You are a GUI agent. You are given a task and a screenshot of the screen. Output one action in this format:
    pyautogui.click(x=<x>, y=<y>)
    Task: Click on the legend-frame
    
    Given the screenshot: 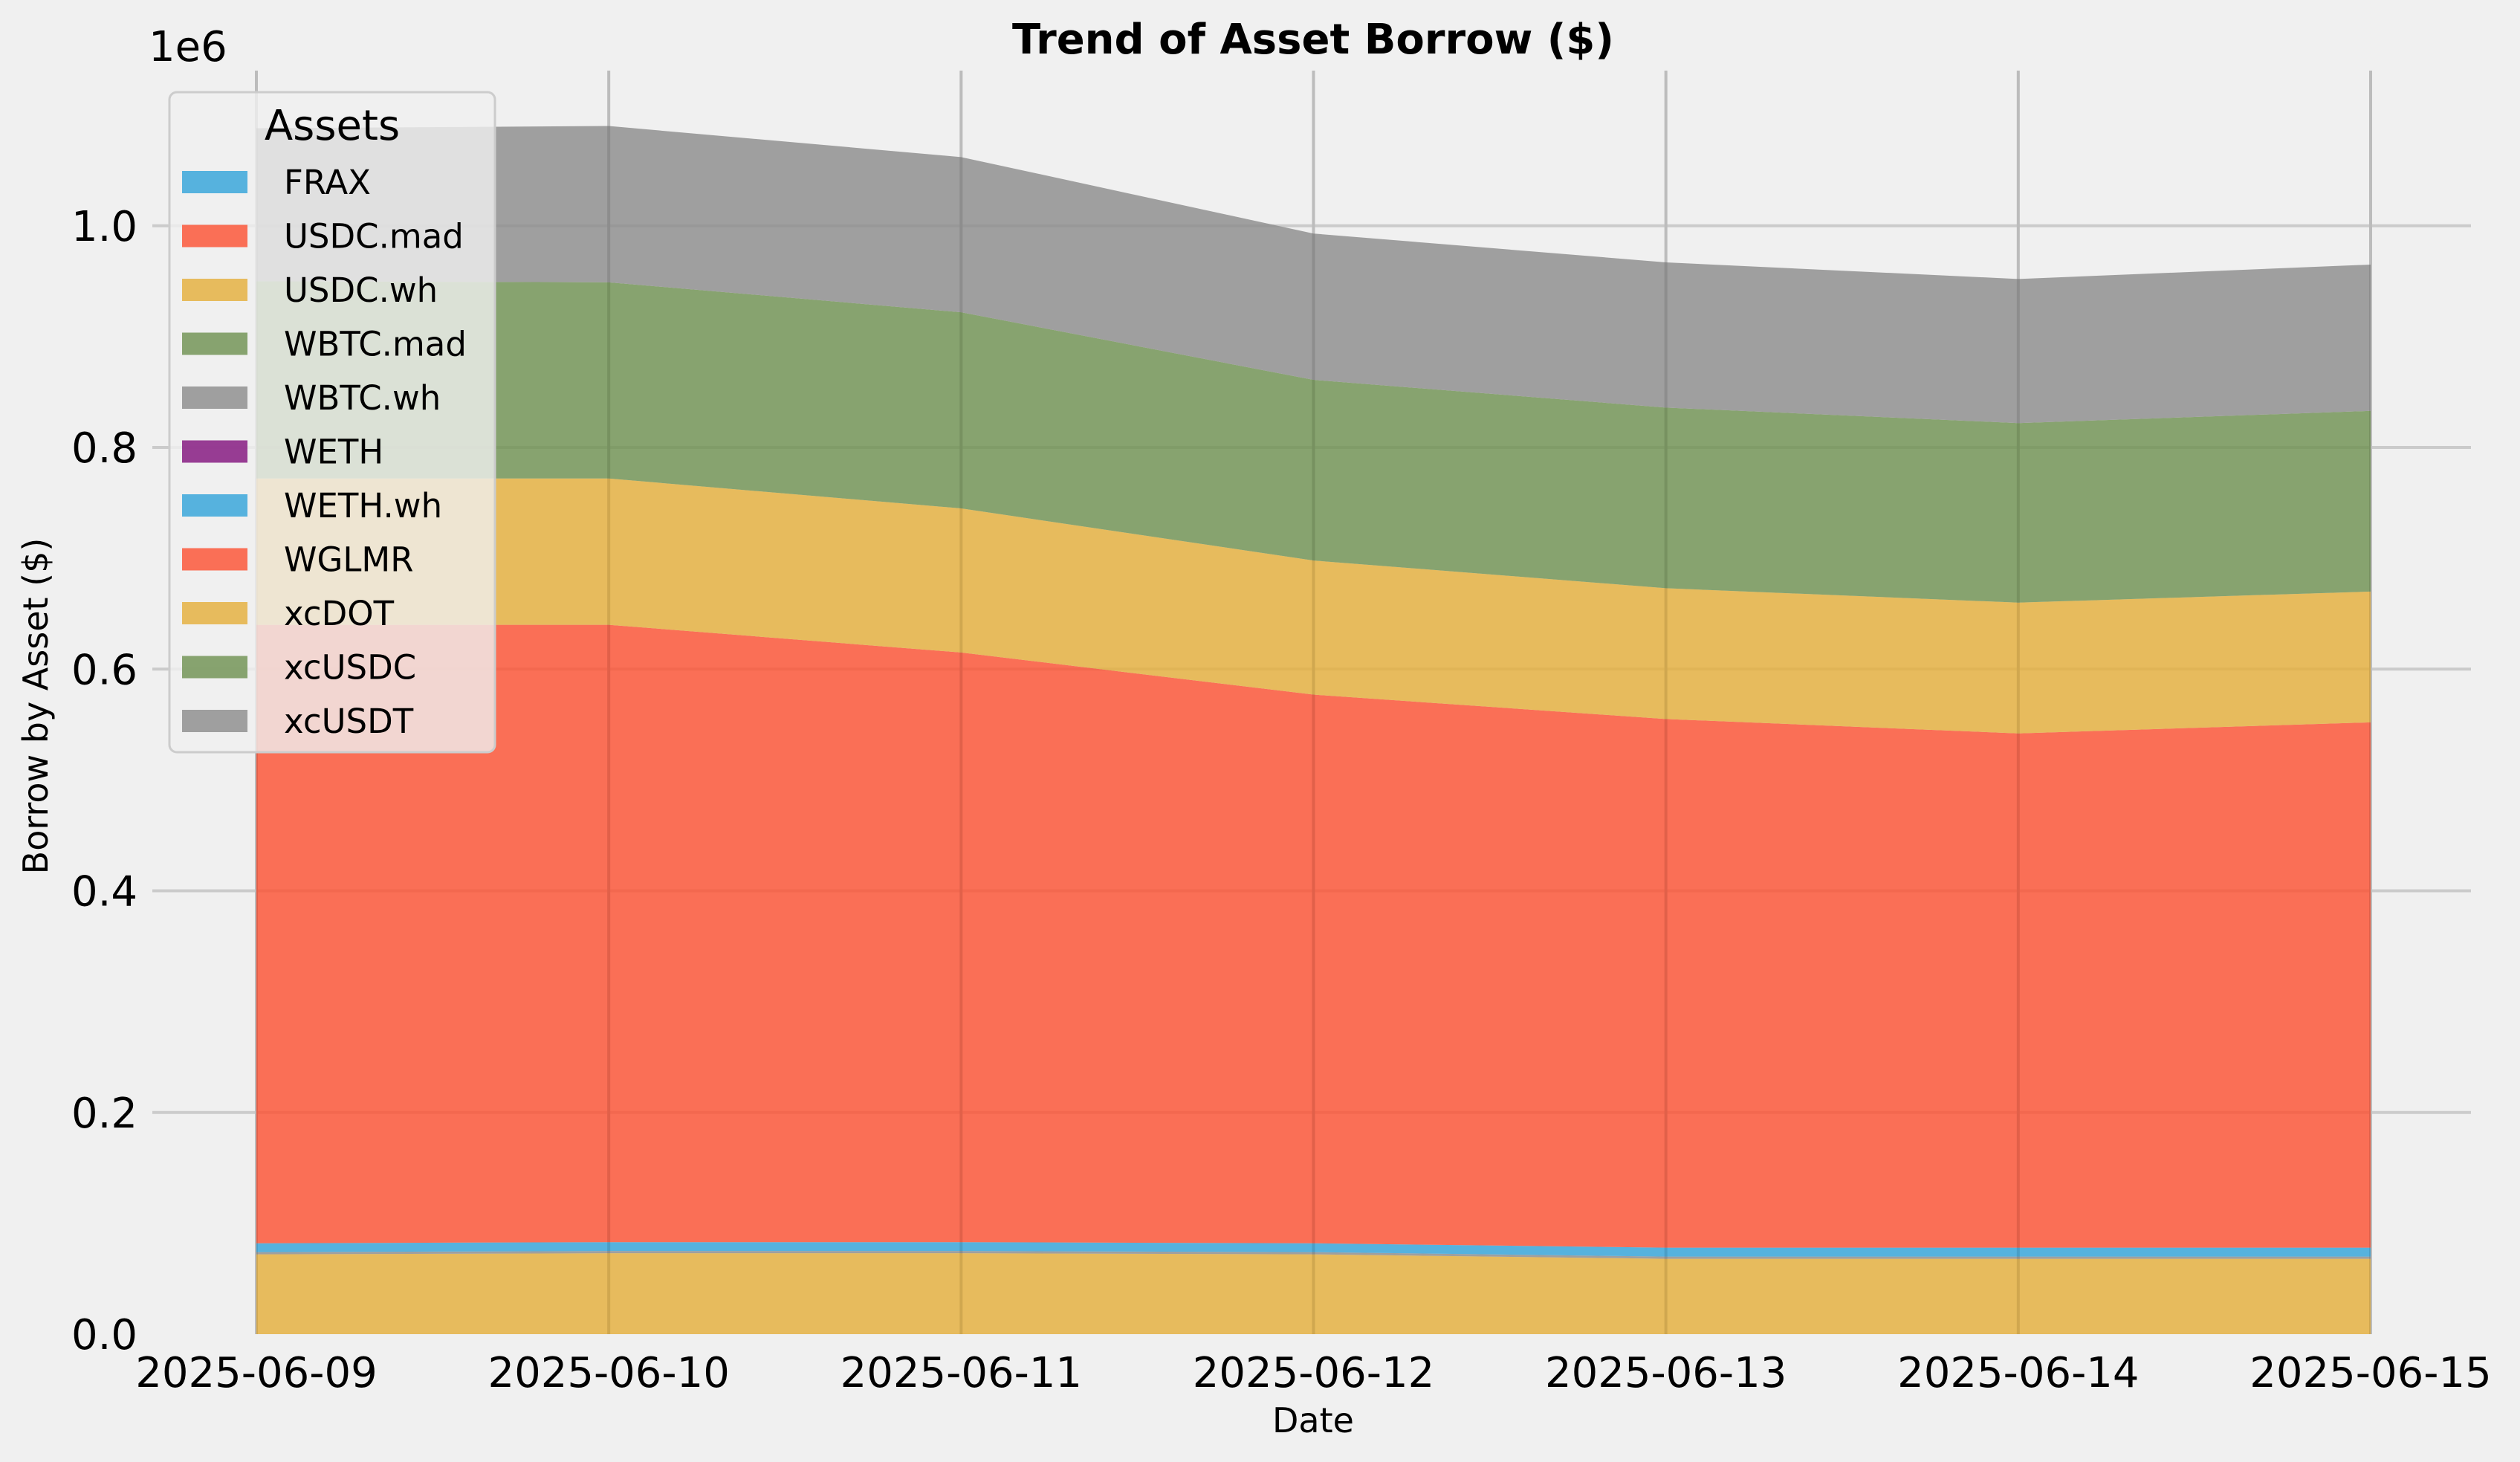 What is the action you would take?
    pyautogui.click(x=332, y=422)
    